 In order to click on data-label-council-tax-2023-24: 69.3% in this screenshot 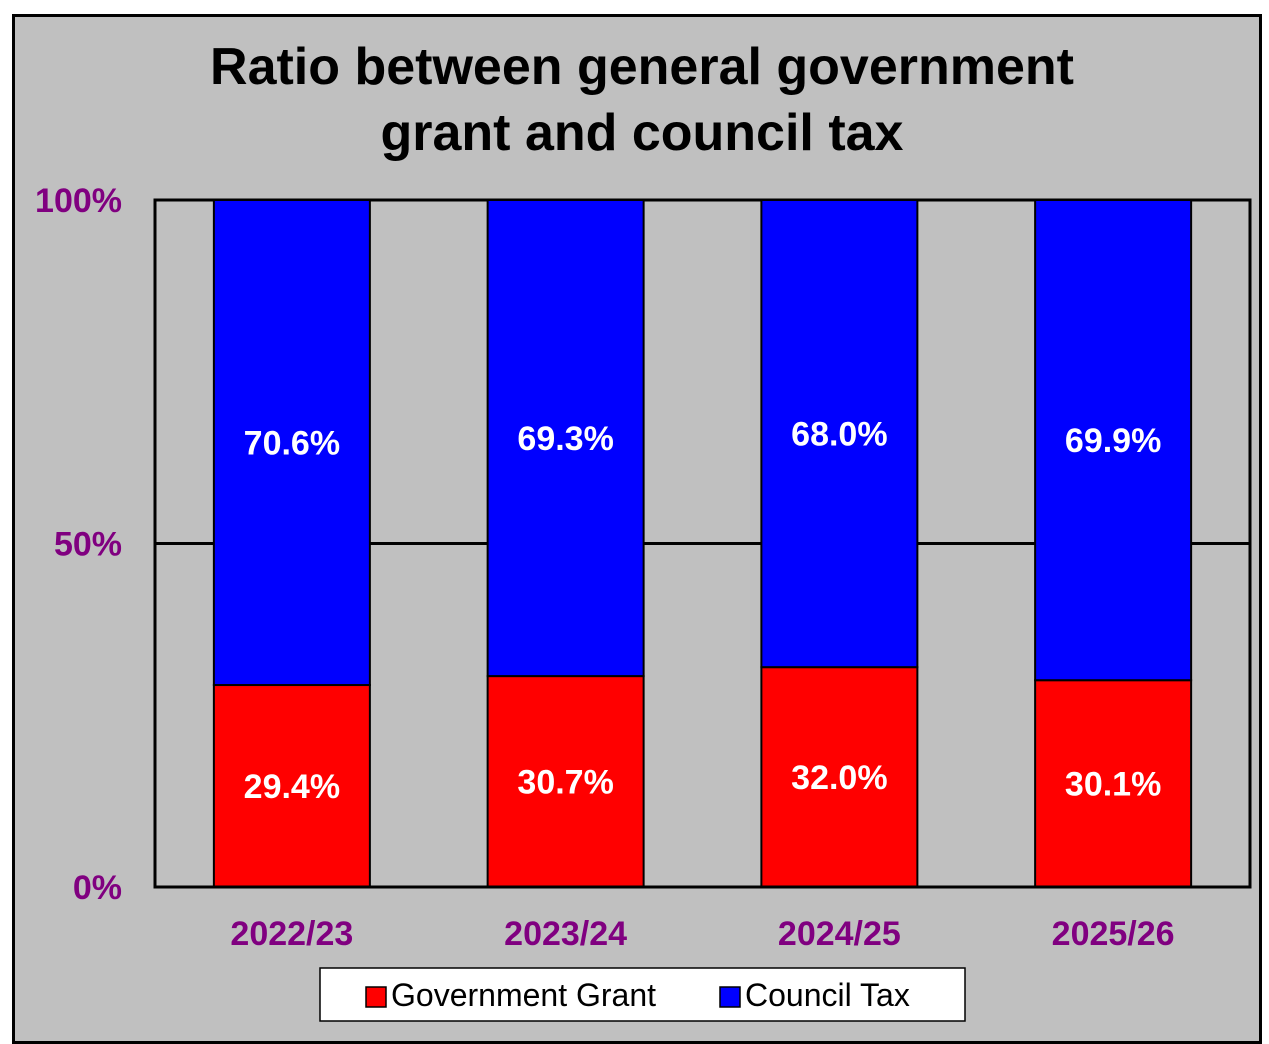, I will do `click(565, 439)`.